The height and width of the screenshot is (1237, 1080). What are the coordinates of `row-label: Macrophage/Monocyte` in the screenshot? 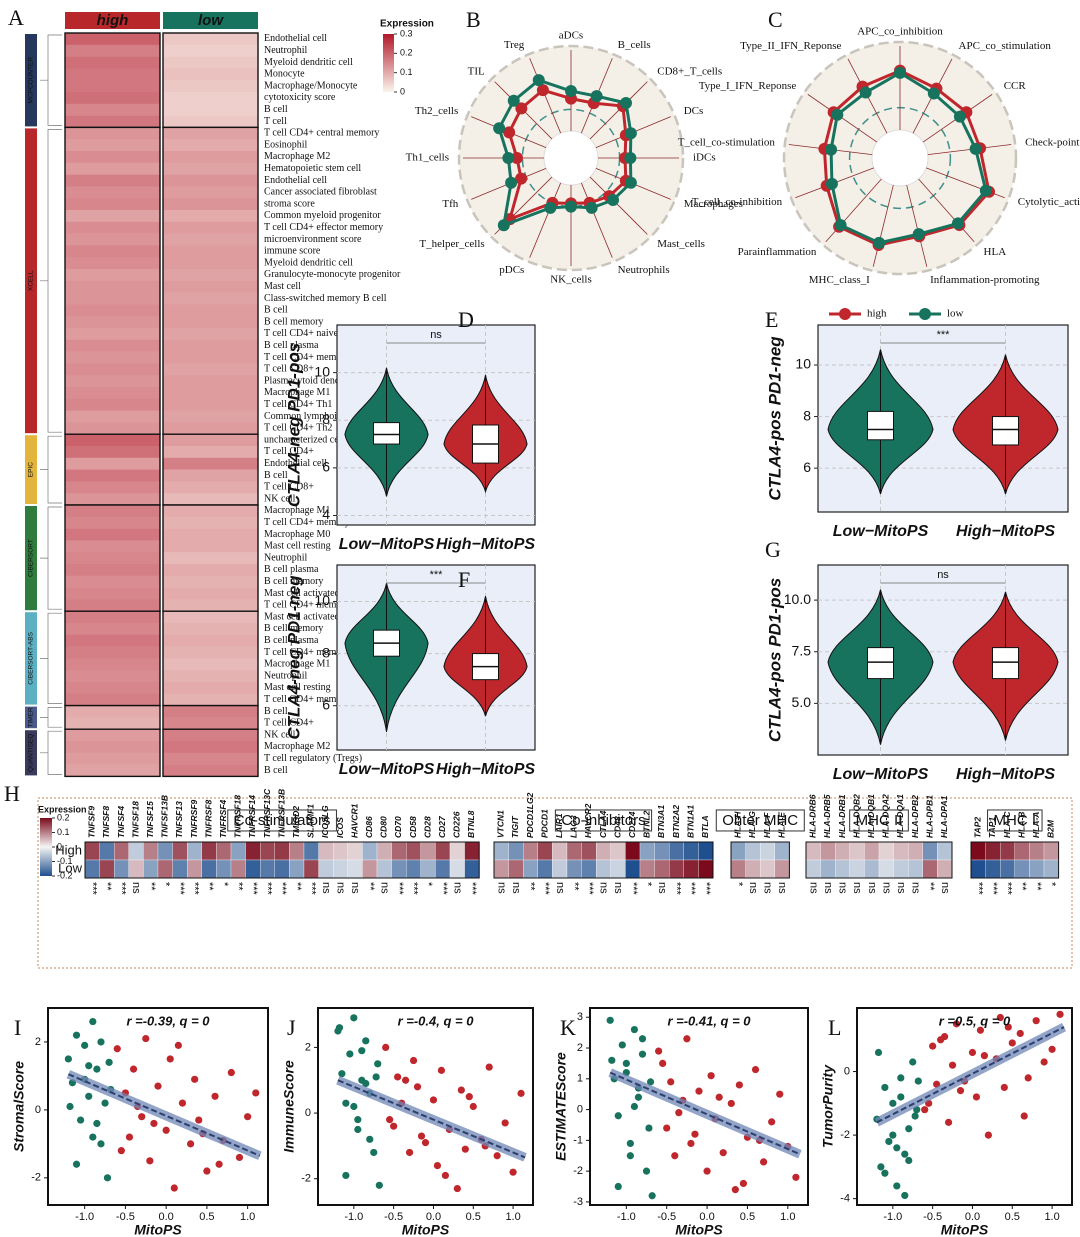 It's located at (311, 85).